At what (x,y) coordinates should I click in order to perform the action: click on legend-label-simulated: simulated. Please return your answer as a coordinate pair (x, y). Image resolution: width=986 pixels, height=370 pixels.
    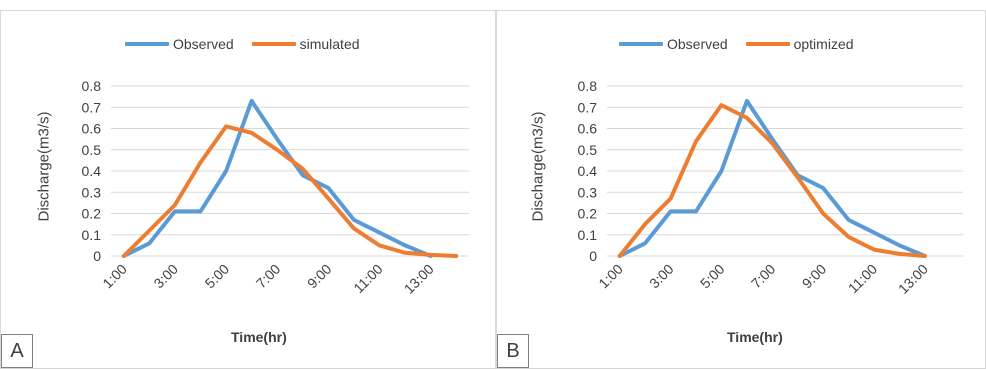
    Looking at the image, I should click on (330, 44).